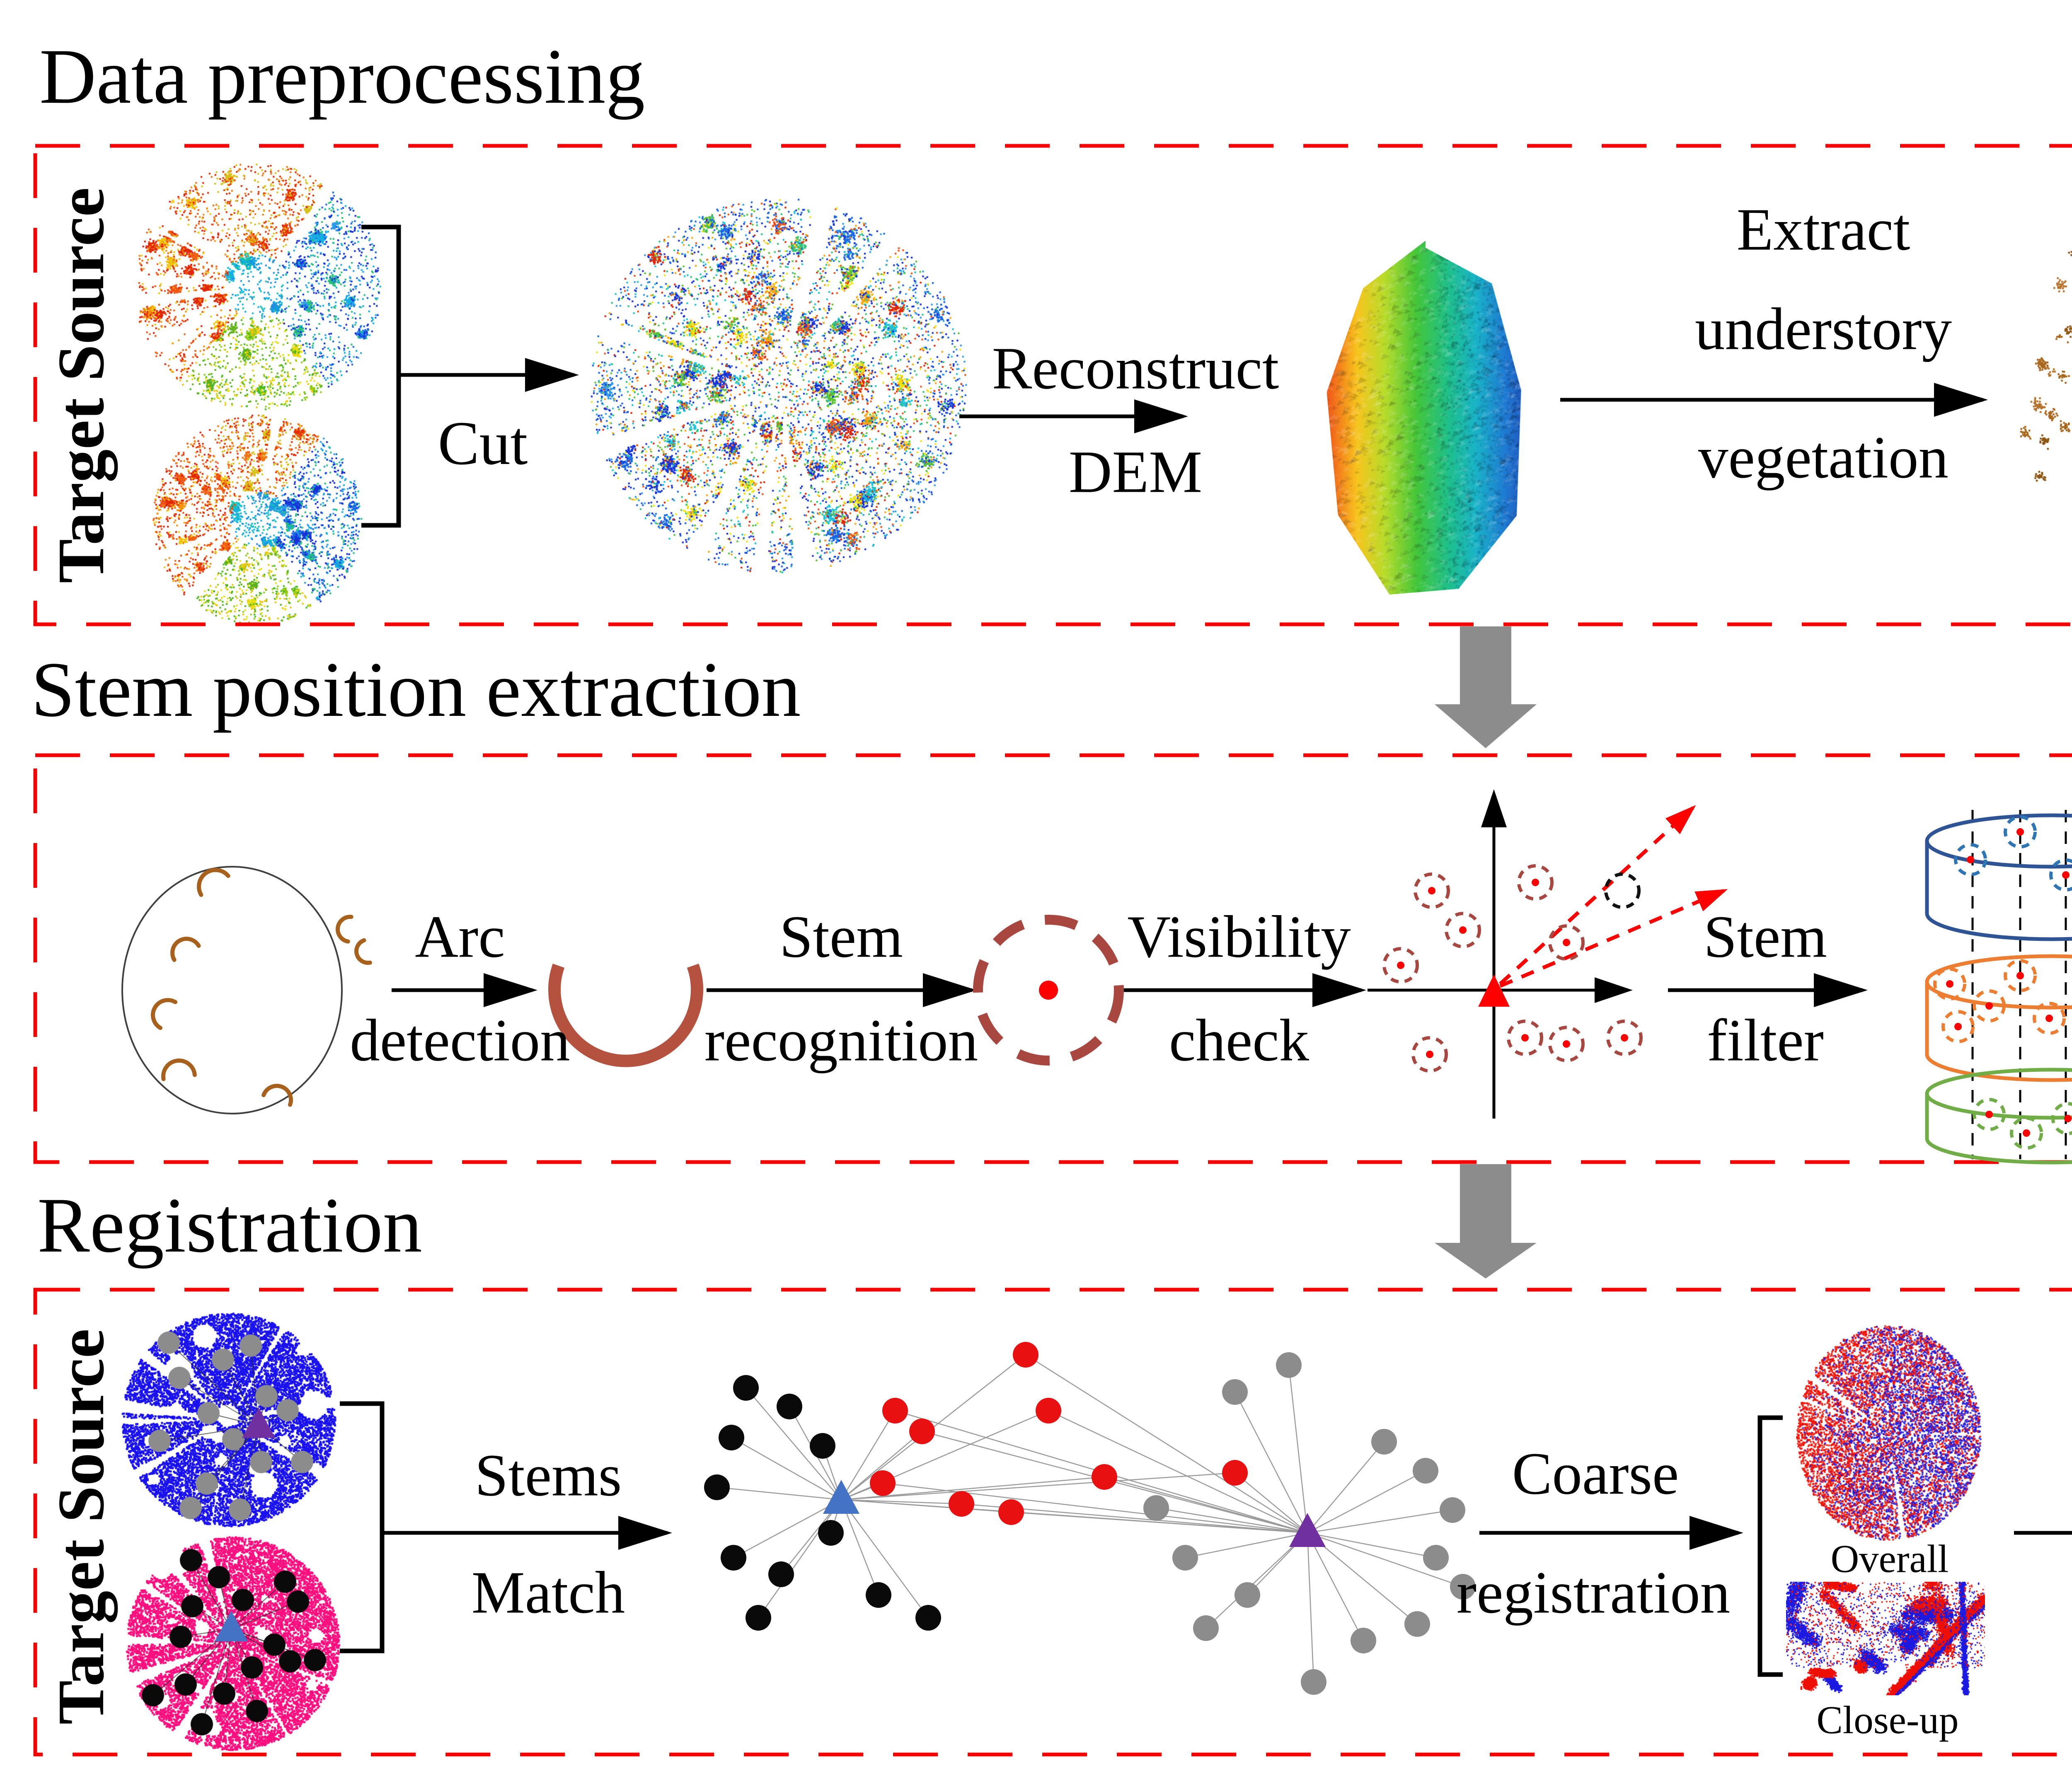 This screenshot has height=1769, width=2072. Describe the element at coordinates (1885, 1638) in the screenshot. I see `coarse-closeup-canvas` at that location.